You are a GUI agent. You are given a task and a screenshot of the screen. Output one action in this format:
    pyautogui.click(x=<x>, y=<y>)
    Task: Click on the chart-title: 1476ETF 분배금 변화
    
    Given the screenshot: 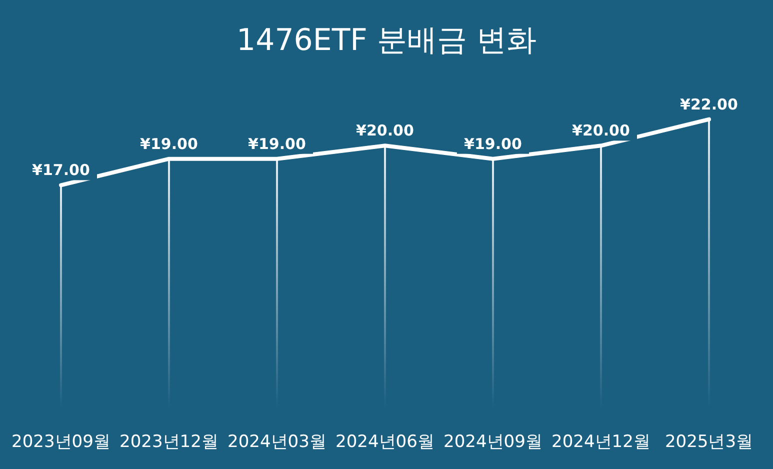 What is the action you would take?
    pyautogui.click(x=387, y=41)
    